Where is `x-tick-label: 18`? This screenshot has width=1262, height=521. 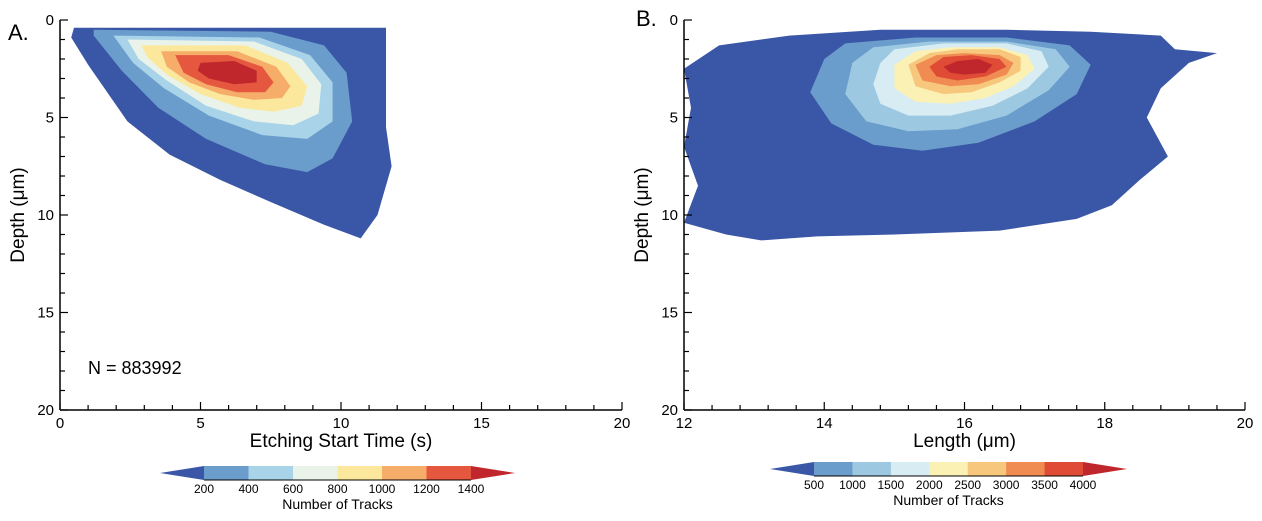
x-tick-label: 18 is located at coordinates (1104, 423).